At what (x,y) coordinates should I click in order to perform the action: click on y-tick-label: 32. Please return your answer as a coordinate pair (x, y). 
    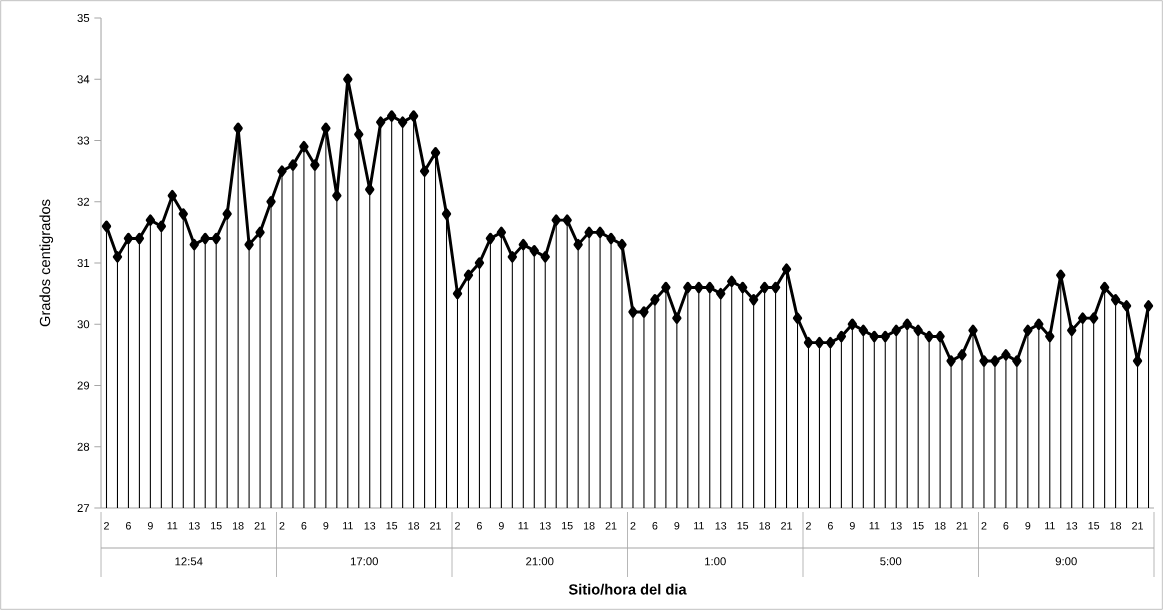
    Looking at the image, I should click on (83, 201).